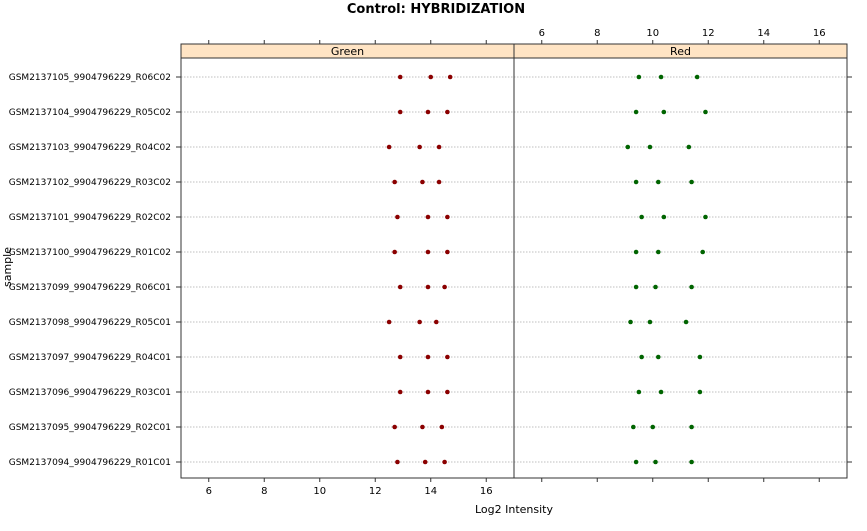  Describe the element at coordinates (90, 183) in the screenshot. I see `y-category-label: GSM2137102_9904796229_R03C02` at that location.